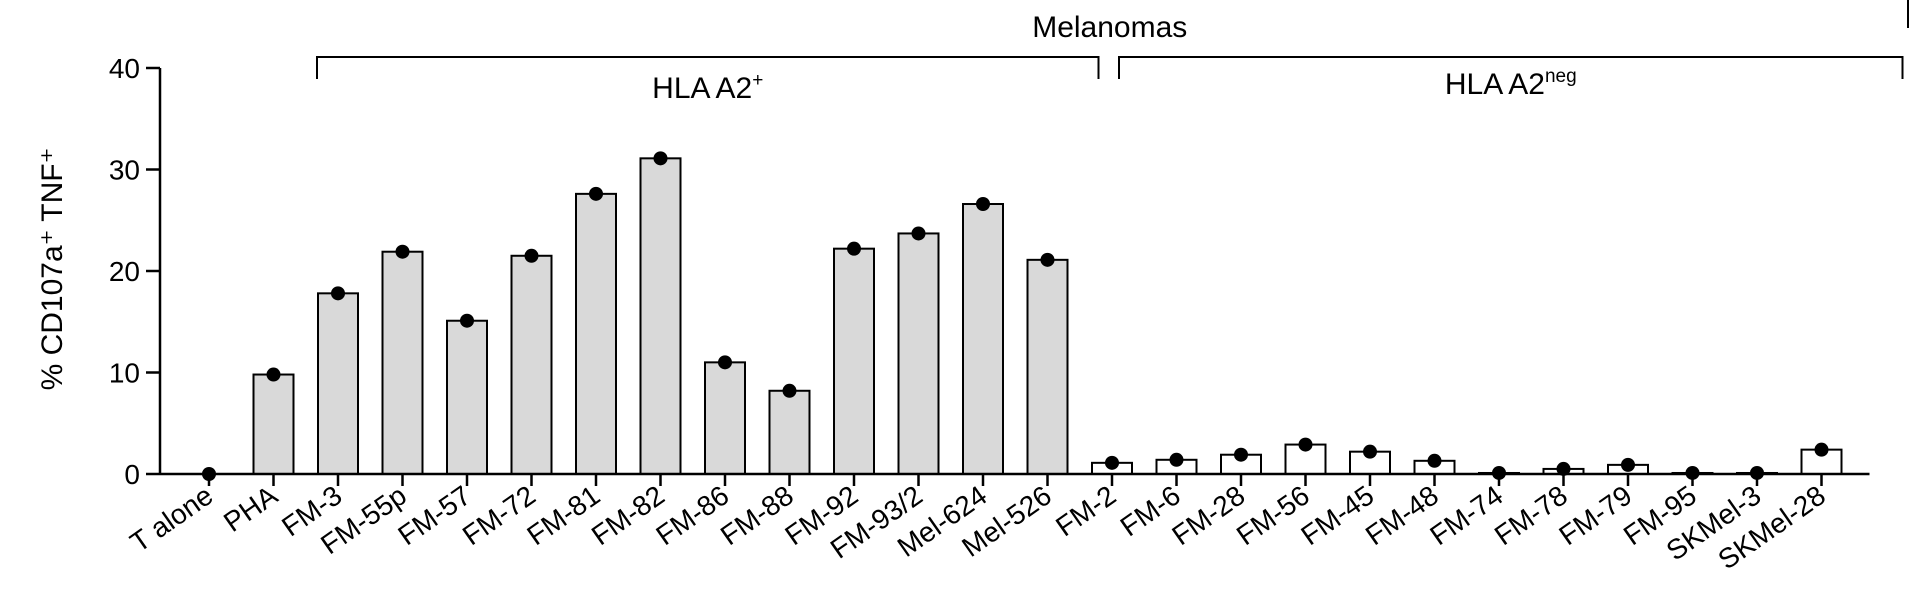  I want to click on x-tick-label: FM-45, so click(1337, 516).